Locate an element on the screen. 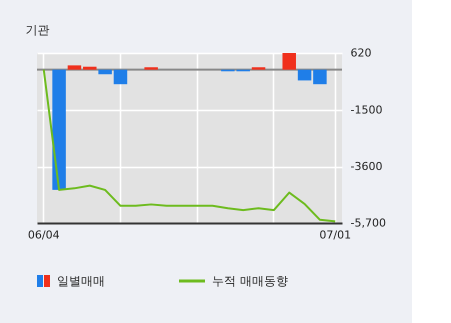 The image size is (451, 323). legend-label: 일별매매 is located at coordinates (81, 281).